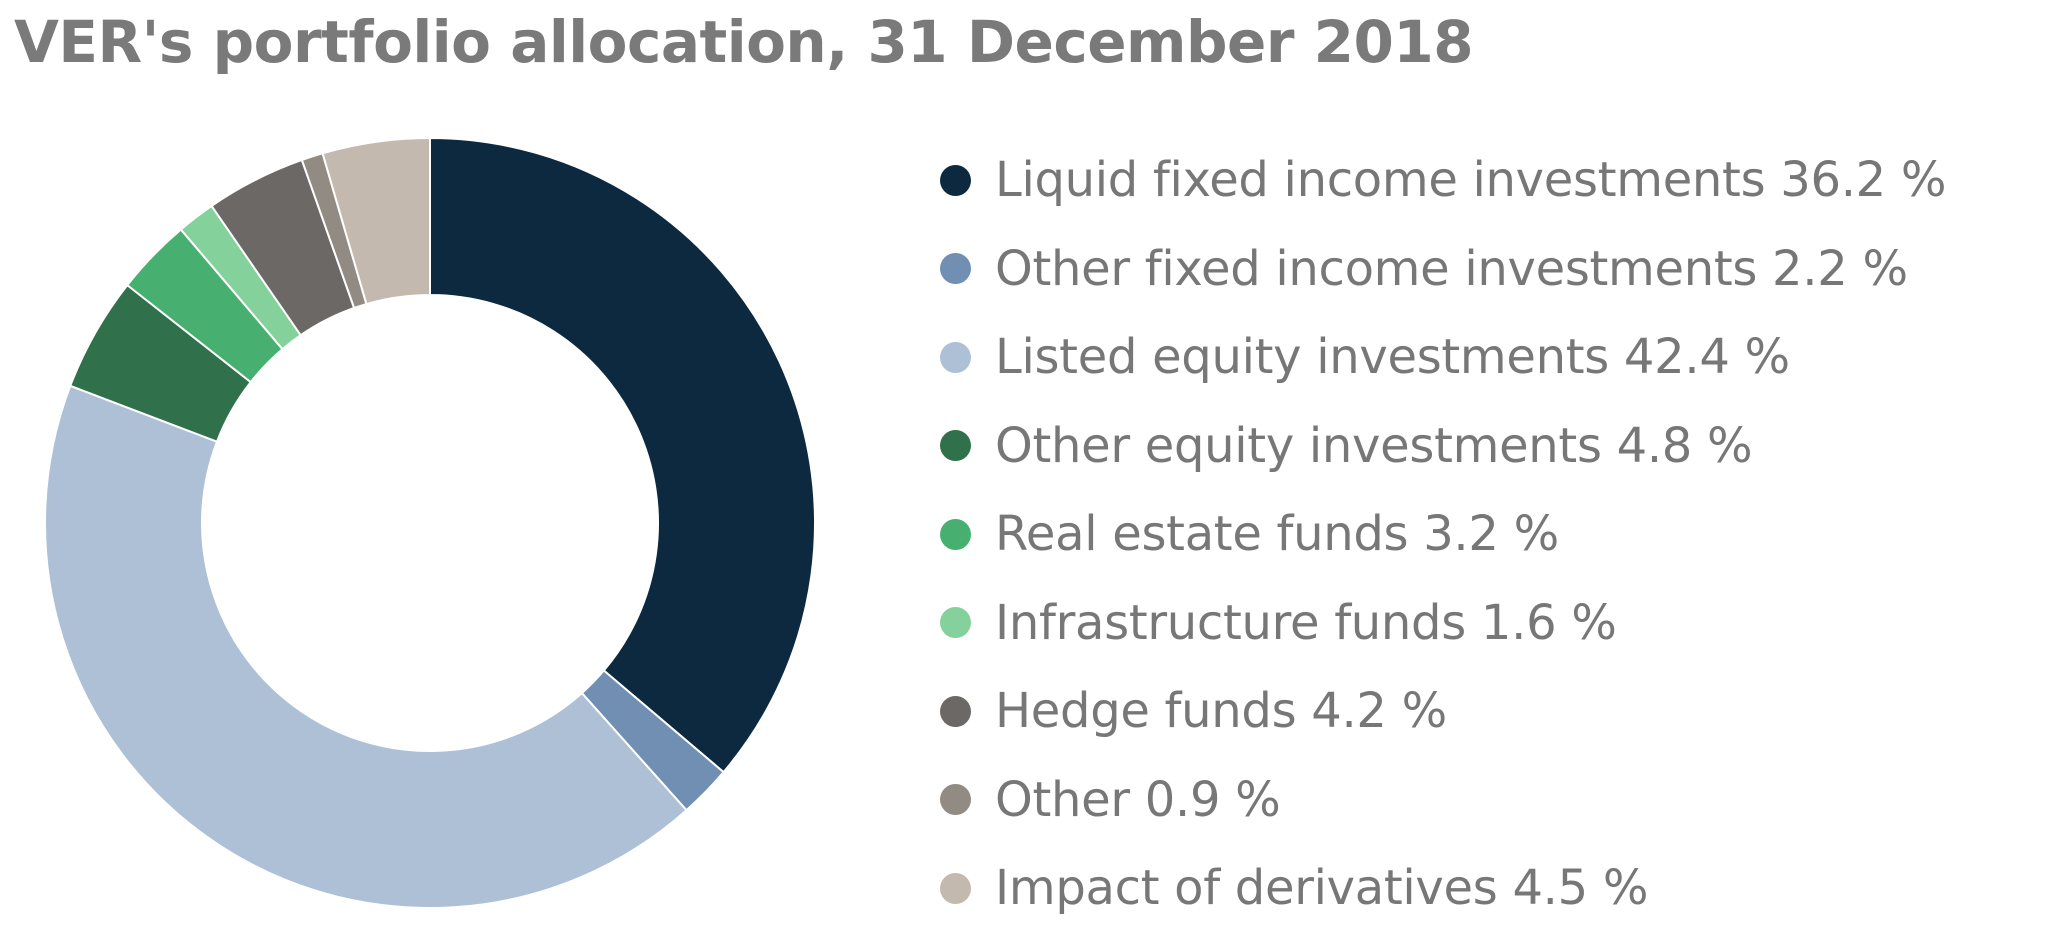  Describe the element at coordinates (1374, 445) in the screenshot. I see `legend-label: Other equity investments 4.8 %` at that location.